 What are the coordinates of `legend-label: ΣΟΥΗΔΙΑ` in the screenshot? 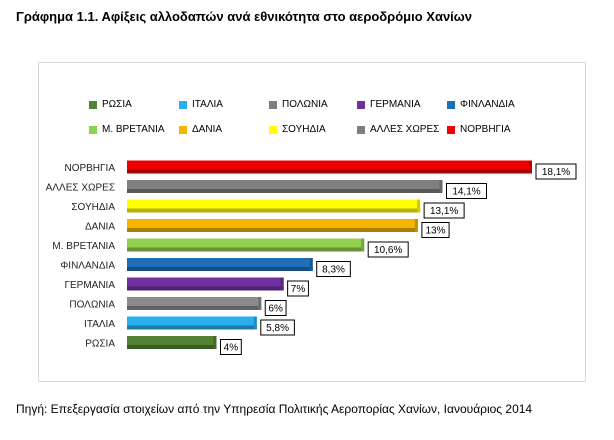 It's located at (304, 129).